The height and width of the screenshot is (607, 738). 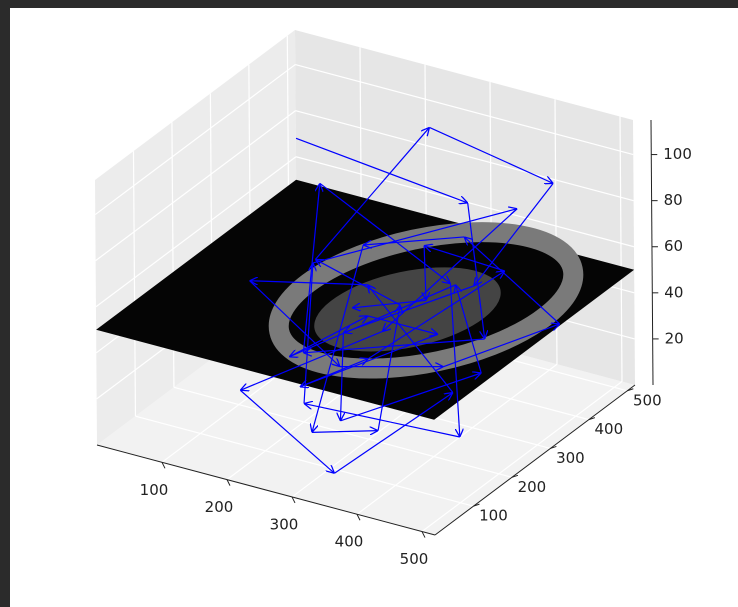 What do you see at coordinates (673, 292) in the screenshot?
I see `z-tick-label: 40` at bounding box center [673, 292].